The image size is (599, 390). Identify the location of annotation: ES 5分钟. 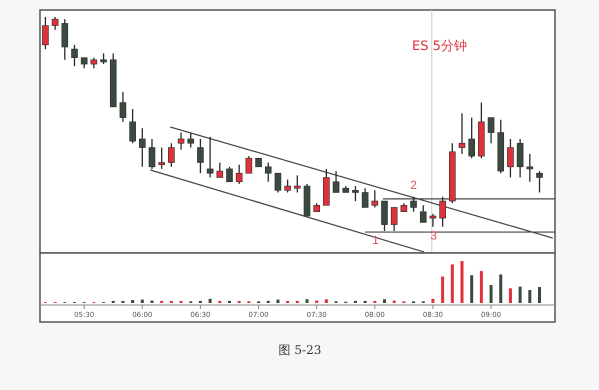
(439, 46).